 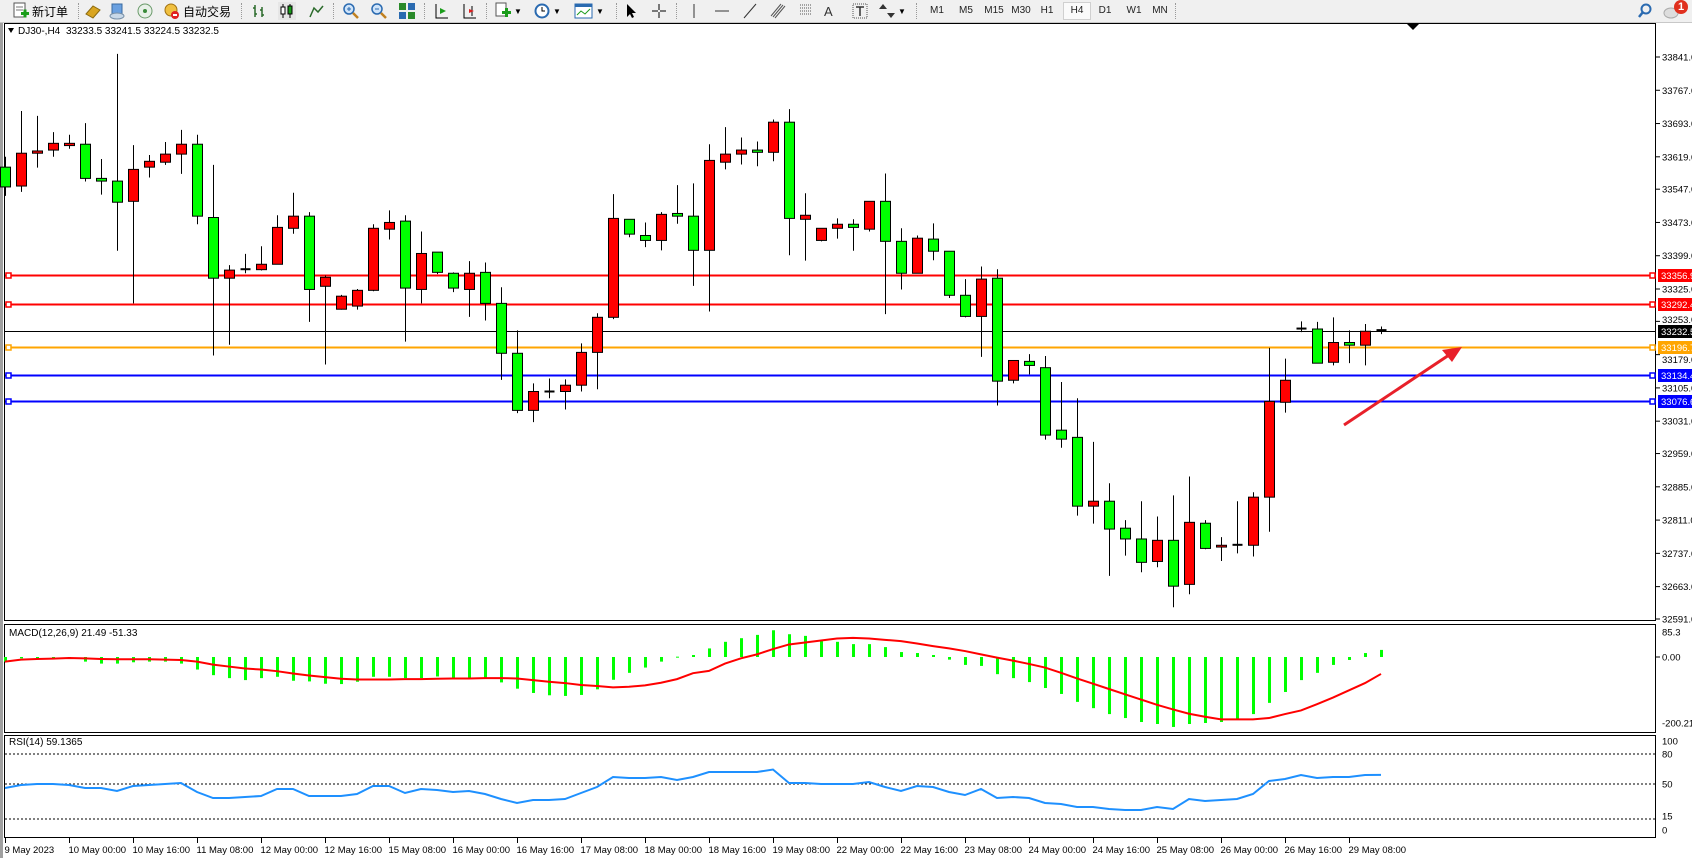 What do you see at coordinates (40, 11) in the screenshot?
I see `new-order-button: 新订单` at bounding box center [40, 11].